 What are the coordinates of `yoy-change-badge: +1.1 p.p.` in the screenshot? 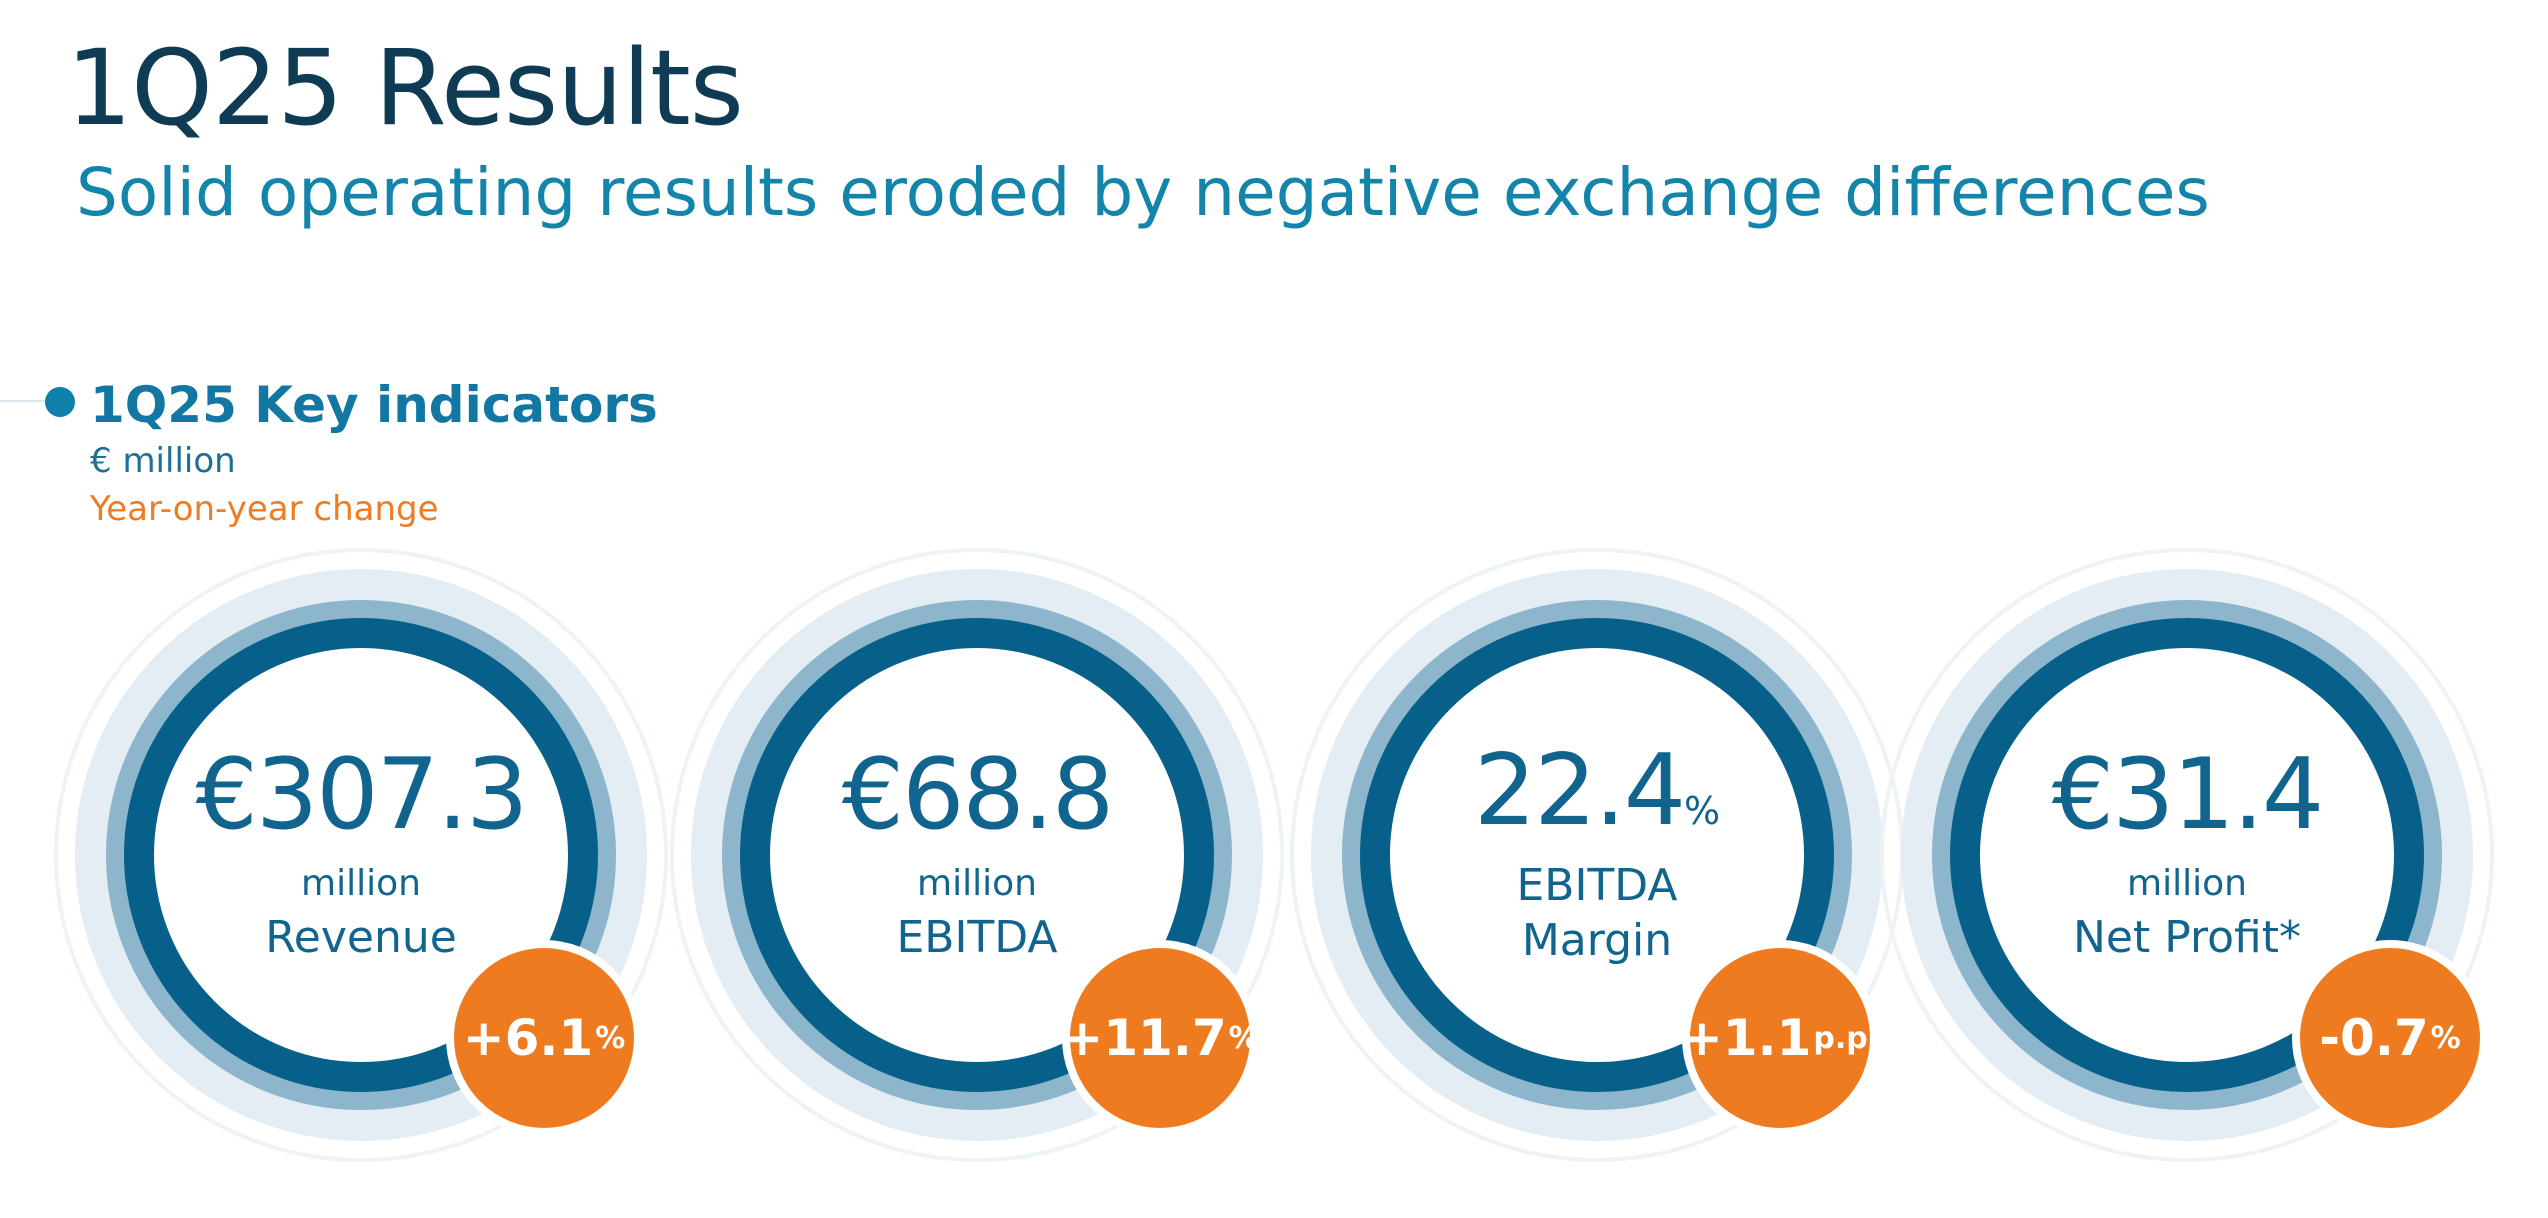 It's located at (1780, 1038).